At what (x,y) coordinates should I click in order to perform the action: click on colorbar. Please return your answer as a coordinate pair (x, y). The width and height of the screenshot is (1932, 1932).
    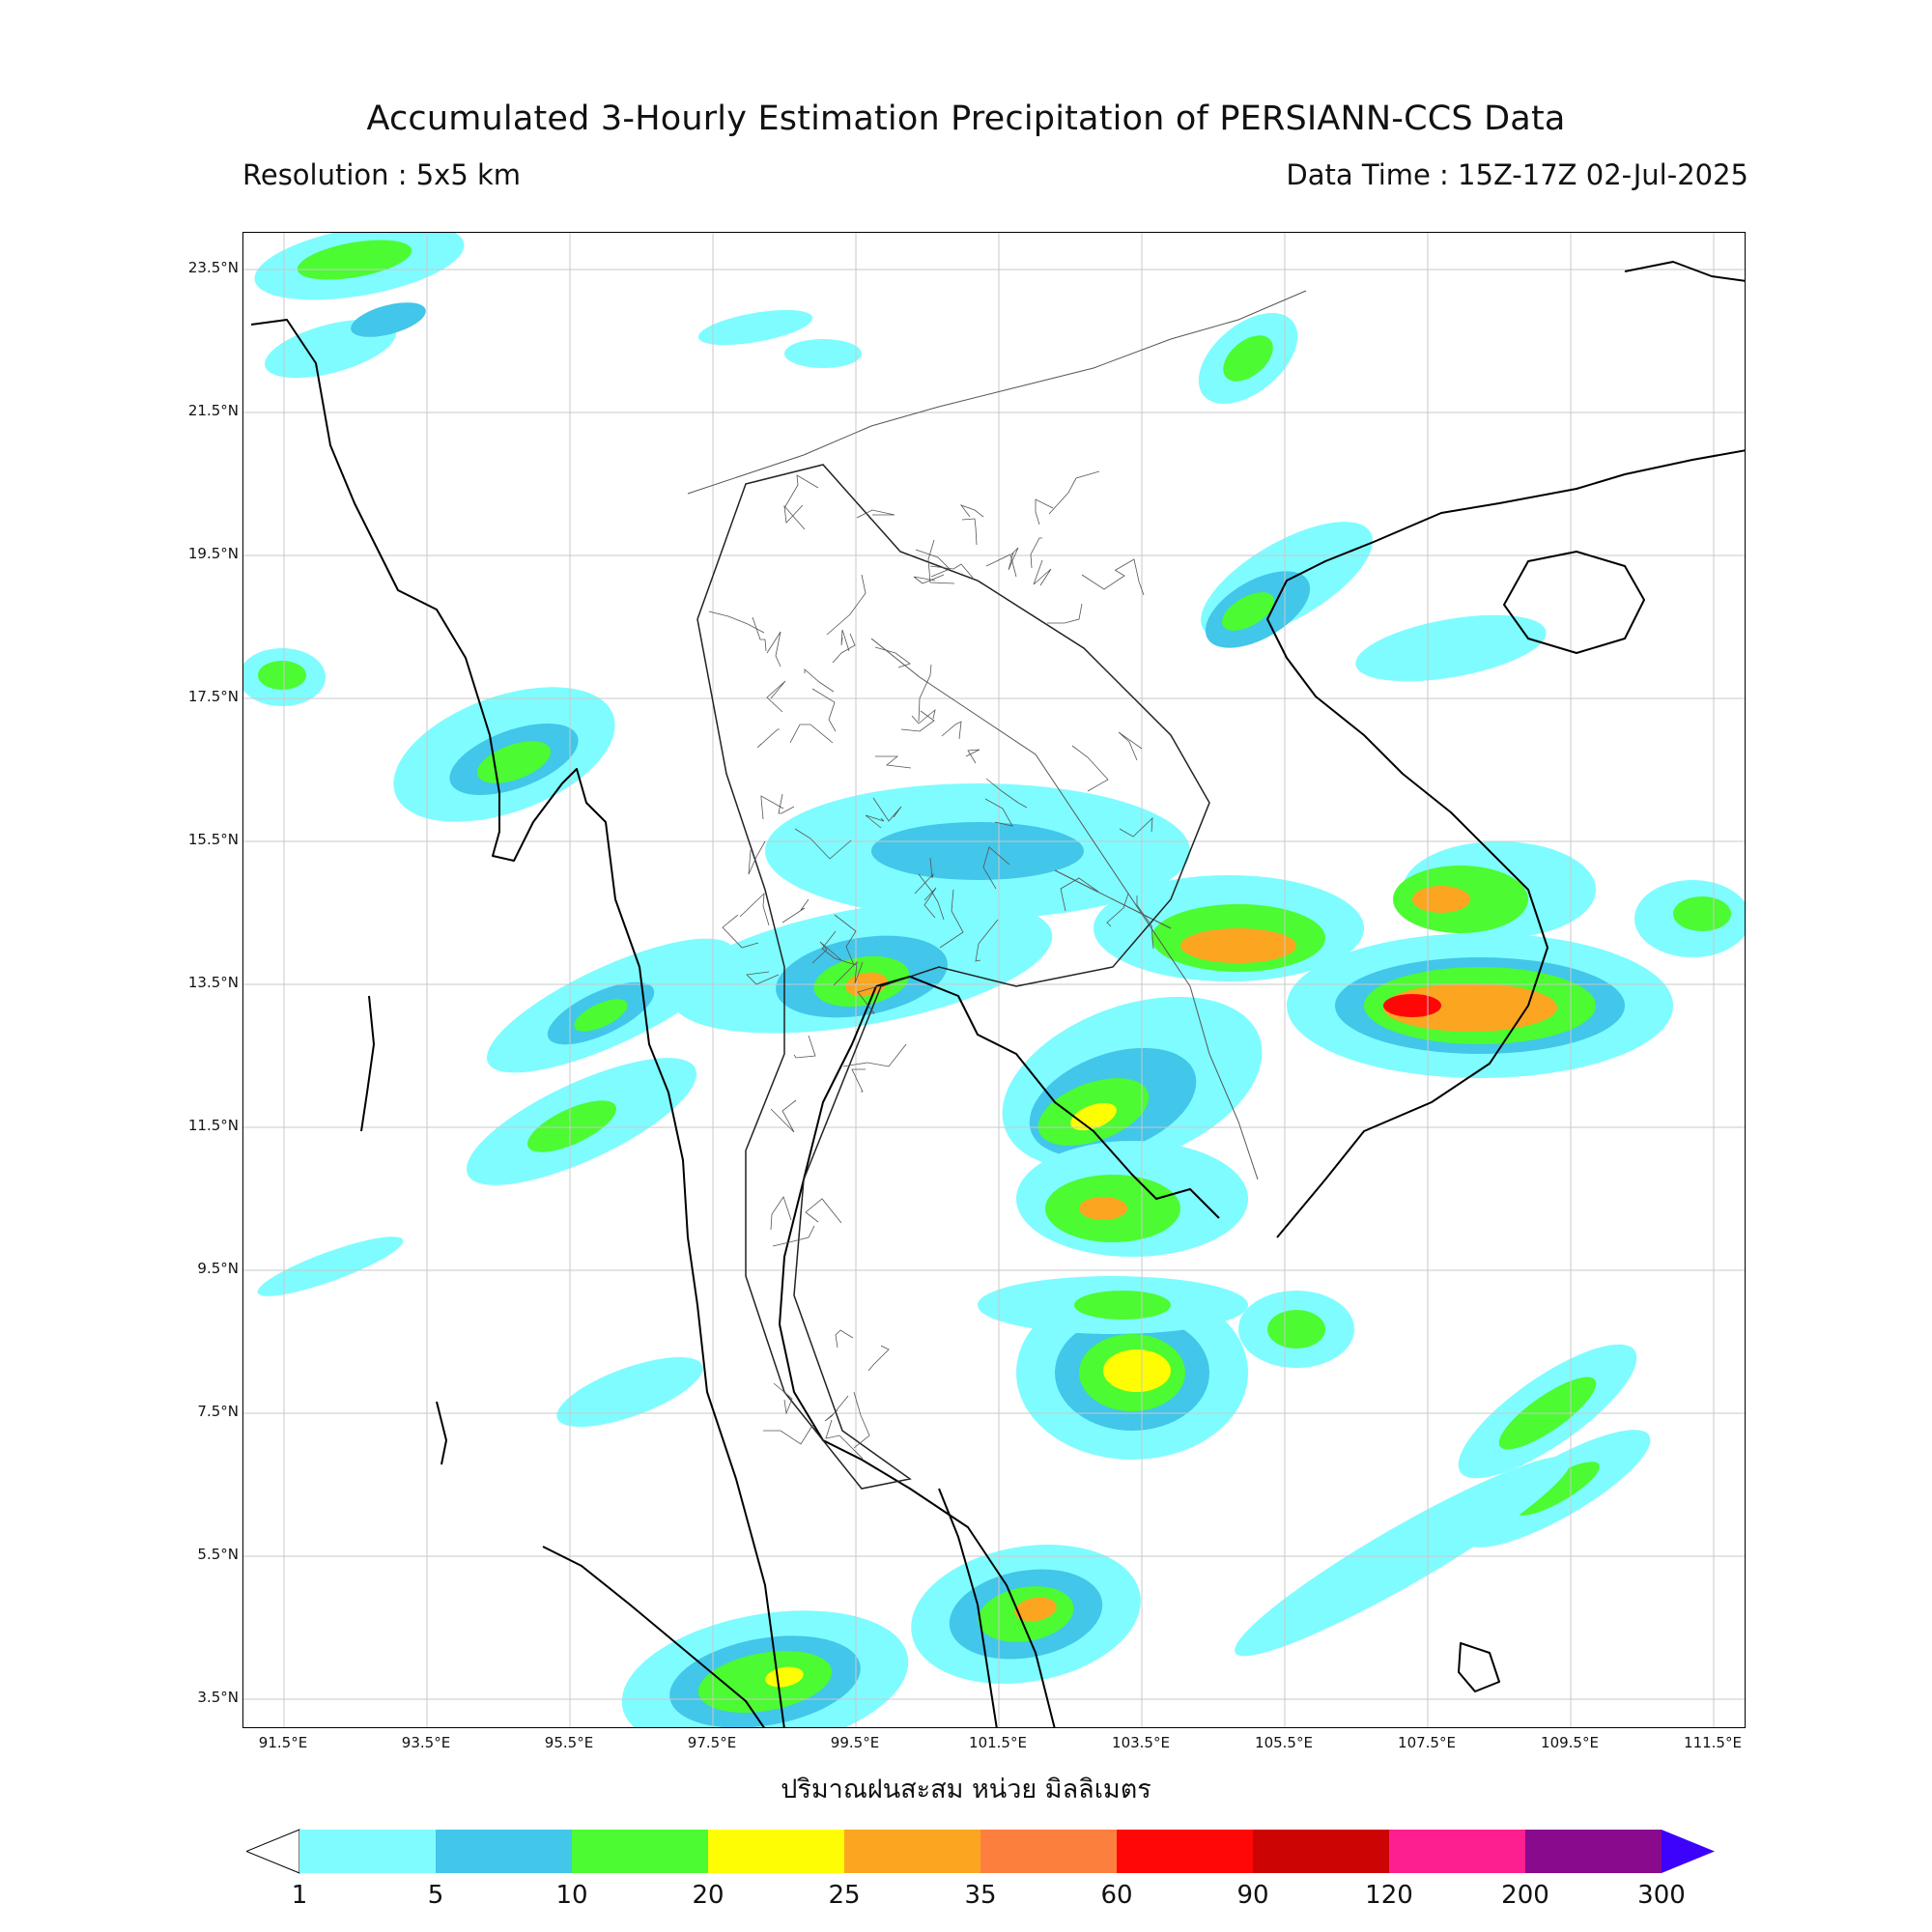
    Looking at the image, I should click on (980, 1851).